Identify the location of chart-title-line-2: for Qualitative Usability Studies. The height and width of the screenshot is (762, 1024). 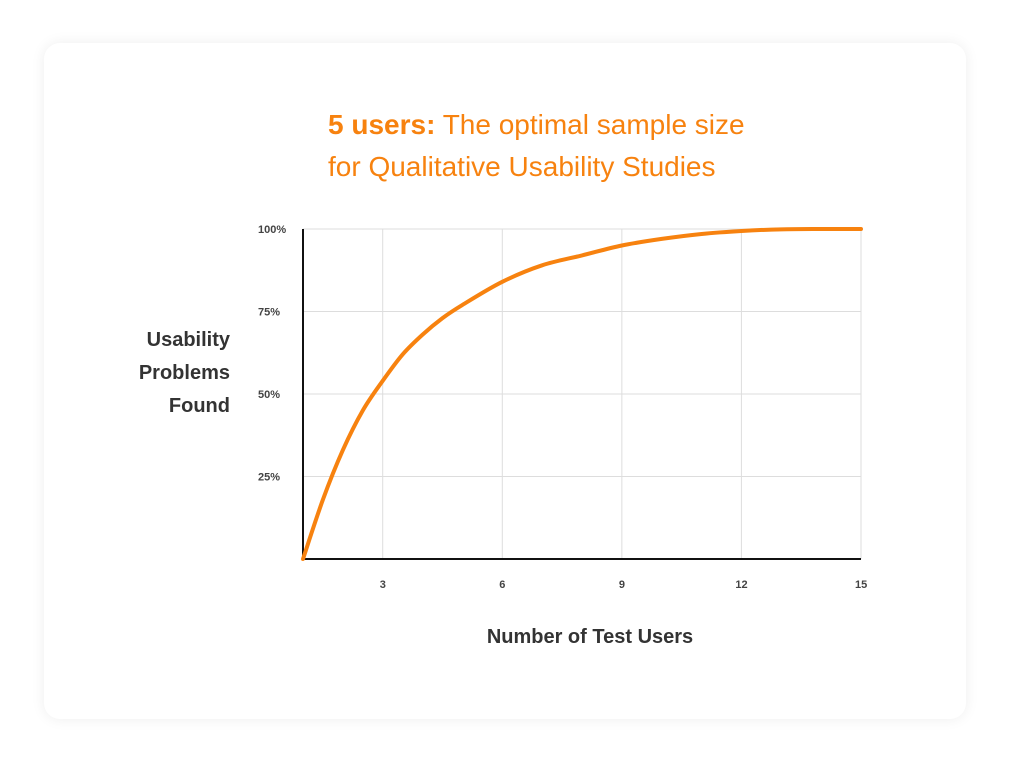
(522, 166).